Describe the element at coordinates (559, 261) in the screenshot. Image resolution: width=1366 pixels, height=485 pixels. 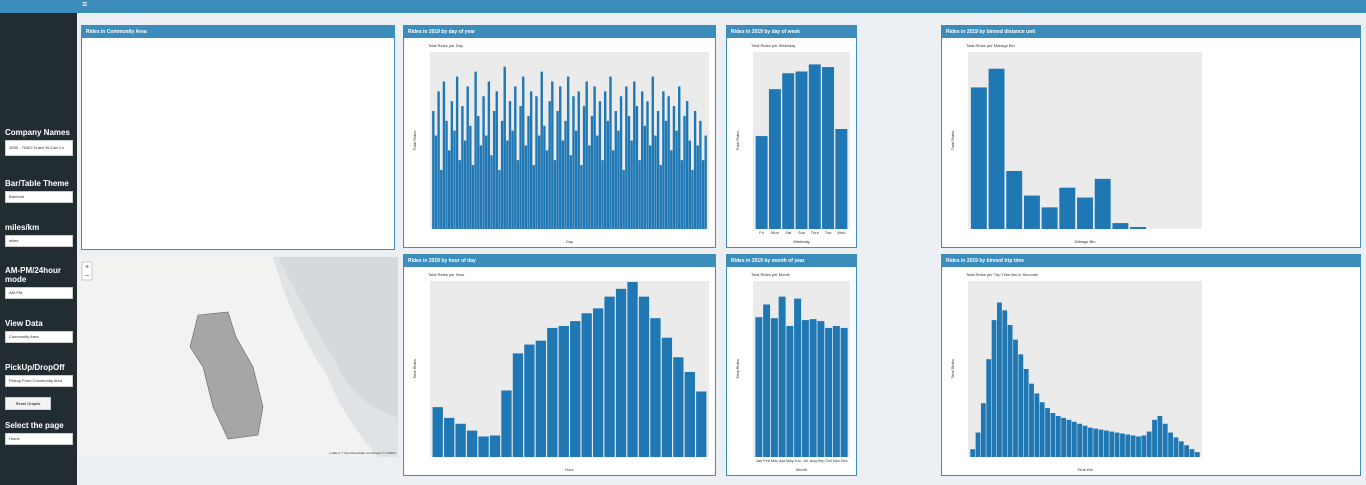
I see `panel-title: Rides in 2019 by hour of day` at that location.